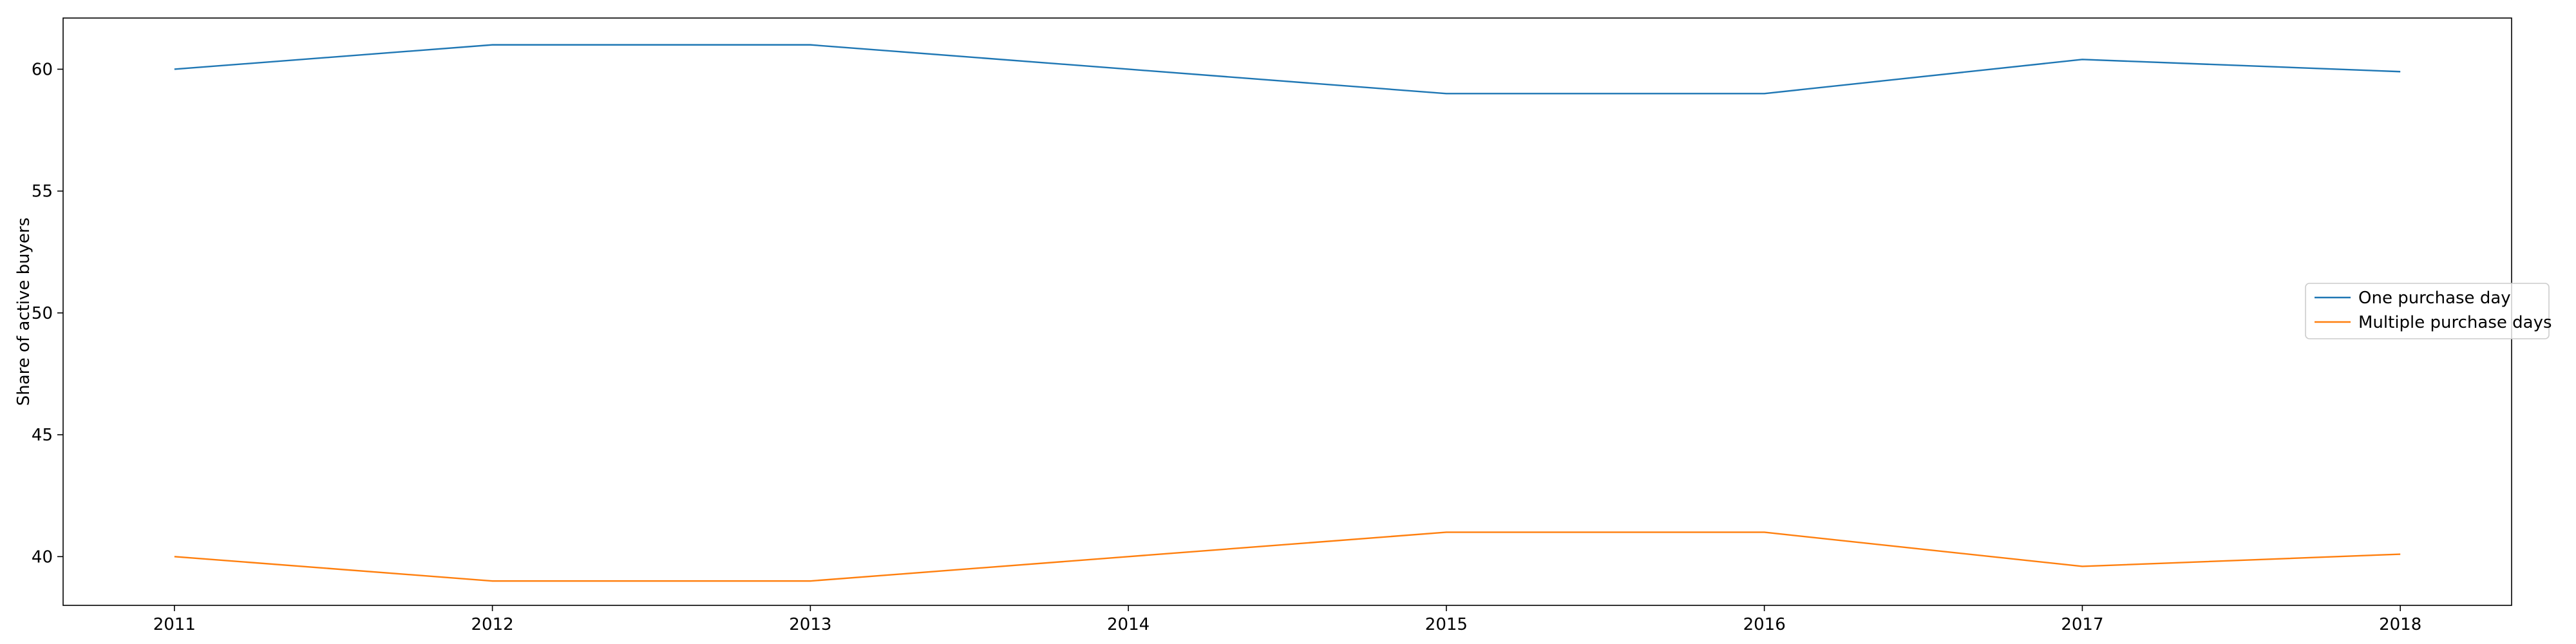 Image resolution: width=2576 pixels, height=644 pixels. What do you see at coordinates (1287, 556) in the screenshot?
I see `series-line-multiple-purchase-days` at bounding box center [1287, 556].